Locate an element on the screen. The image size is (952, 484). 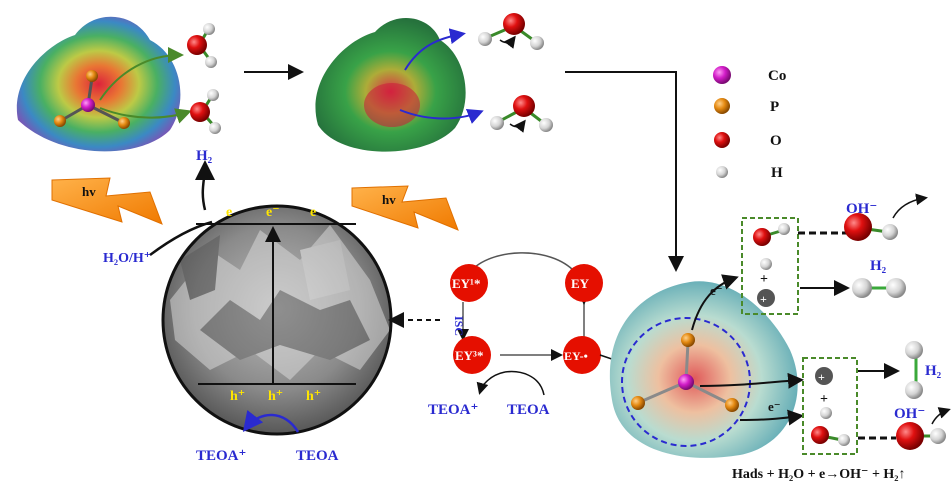
p-legend-swatch is located at coordinates (722, 106).